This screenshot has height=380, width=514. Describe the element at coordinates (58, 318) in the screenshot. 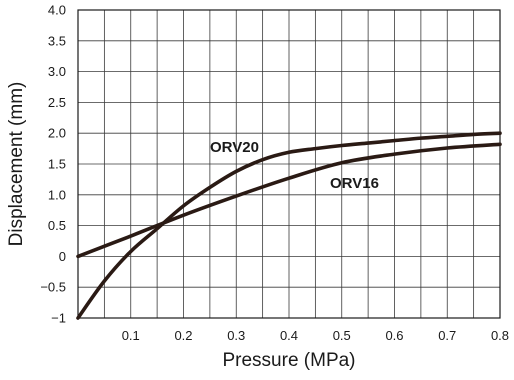

I see `y-tick-label: −1` at that location.